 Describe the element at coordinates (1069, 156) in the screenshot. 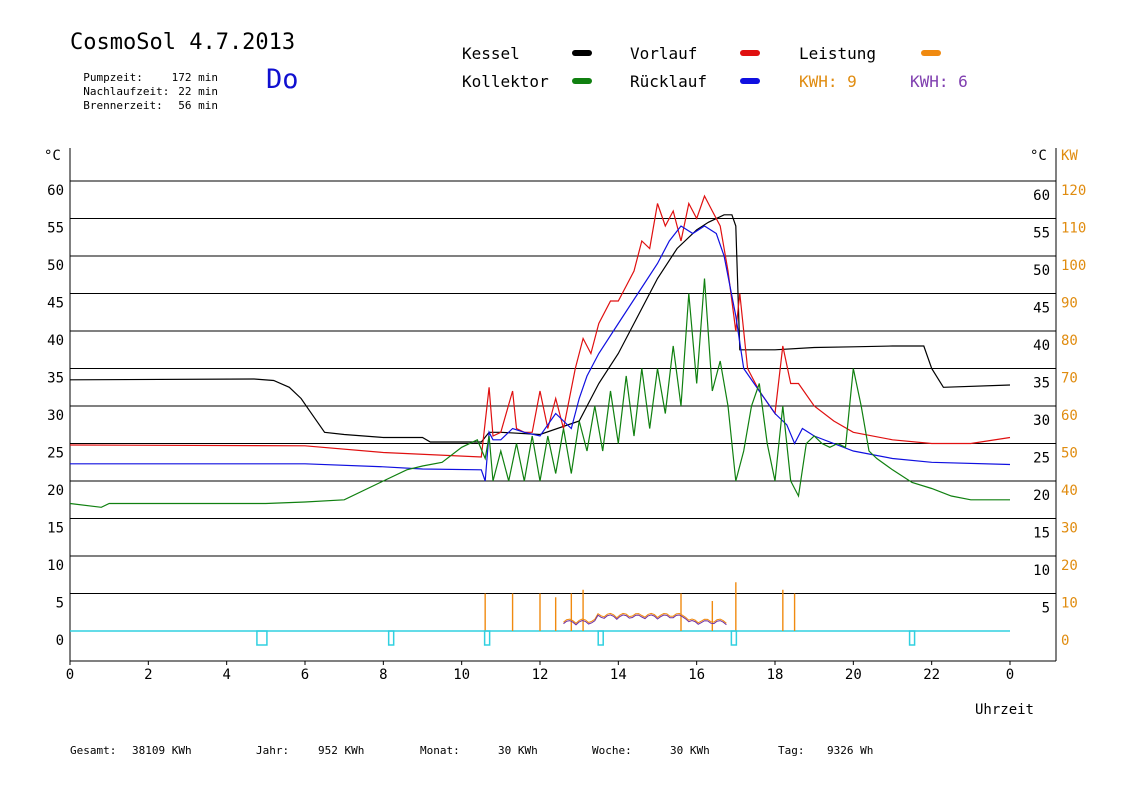

I see `y-unit-right-power: KW` at that location.